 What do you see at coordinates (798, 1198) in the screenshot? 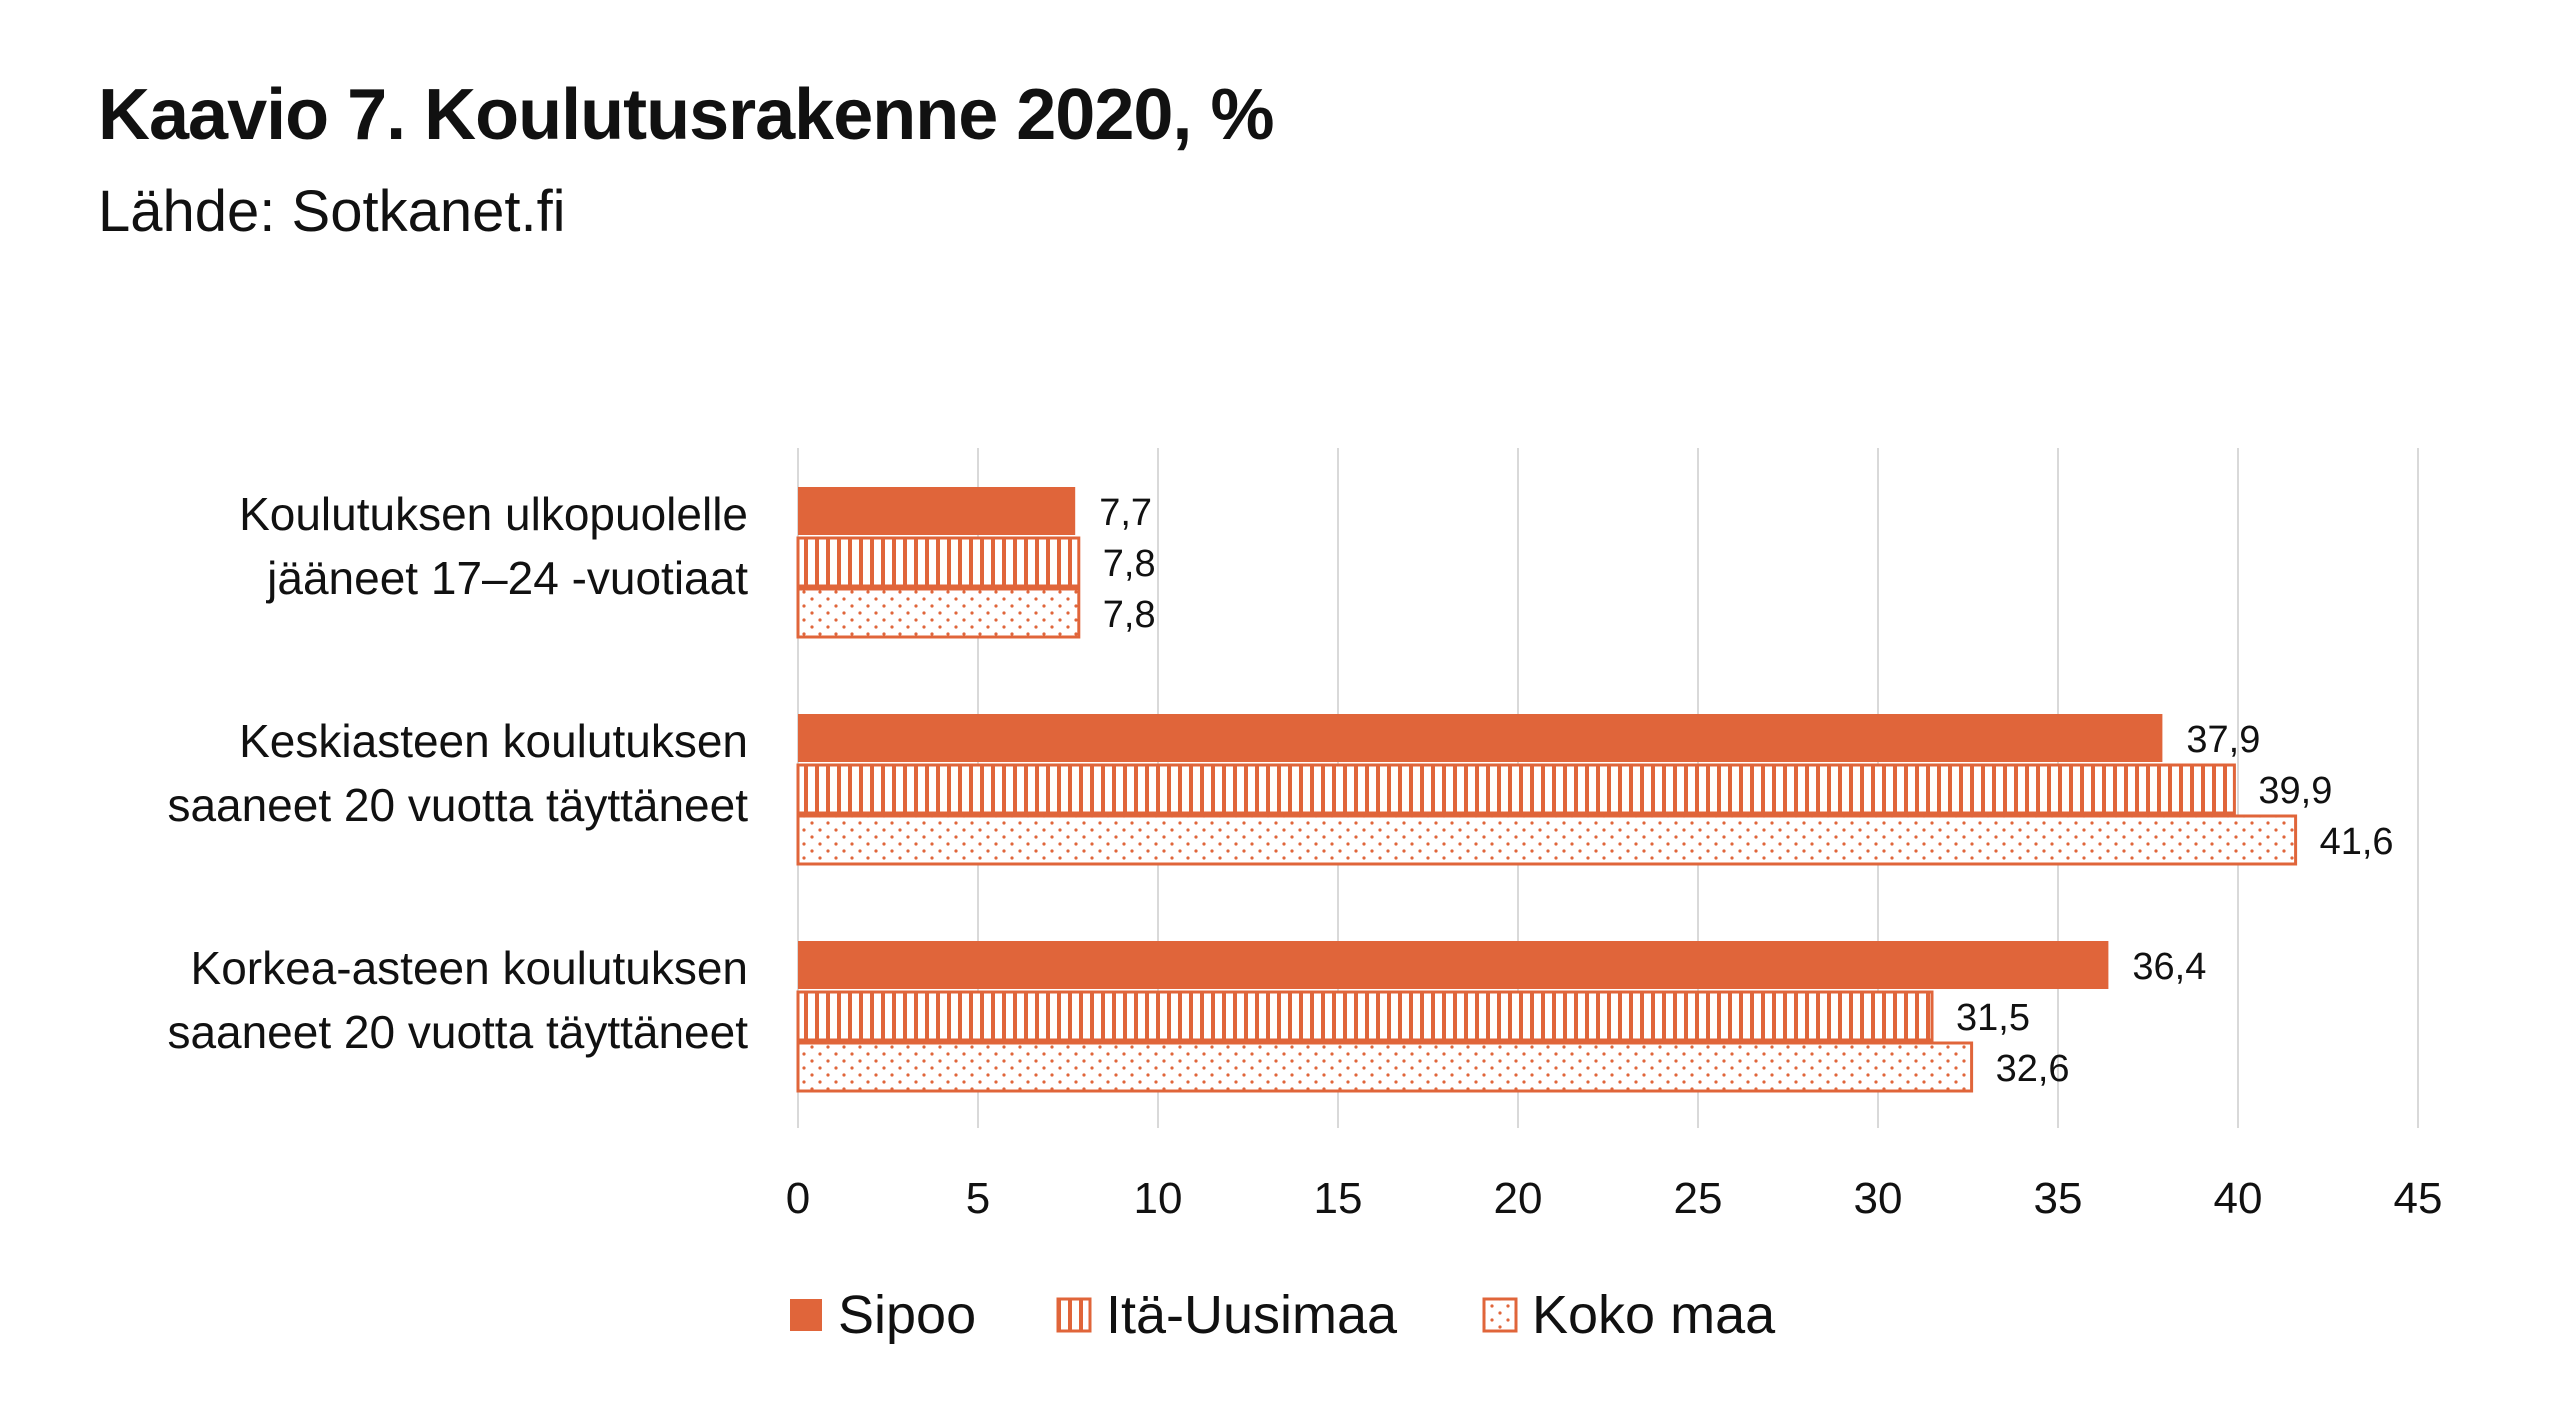
I see `x-tick-label: 0` at bounding box center [798, 1198].